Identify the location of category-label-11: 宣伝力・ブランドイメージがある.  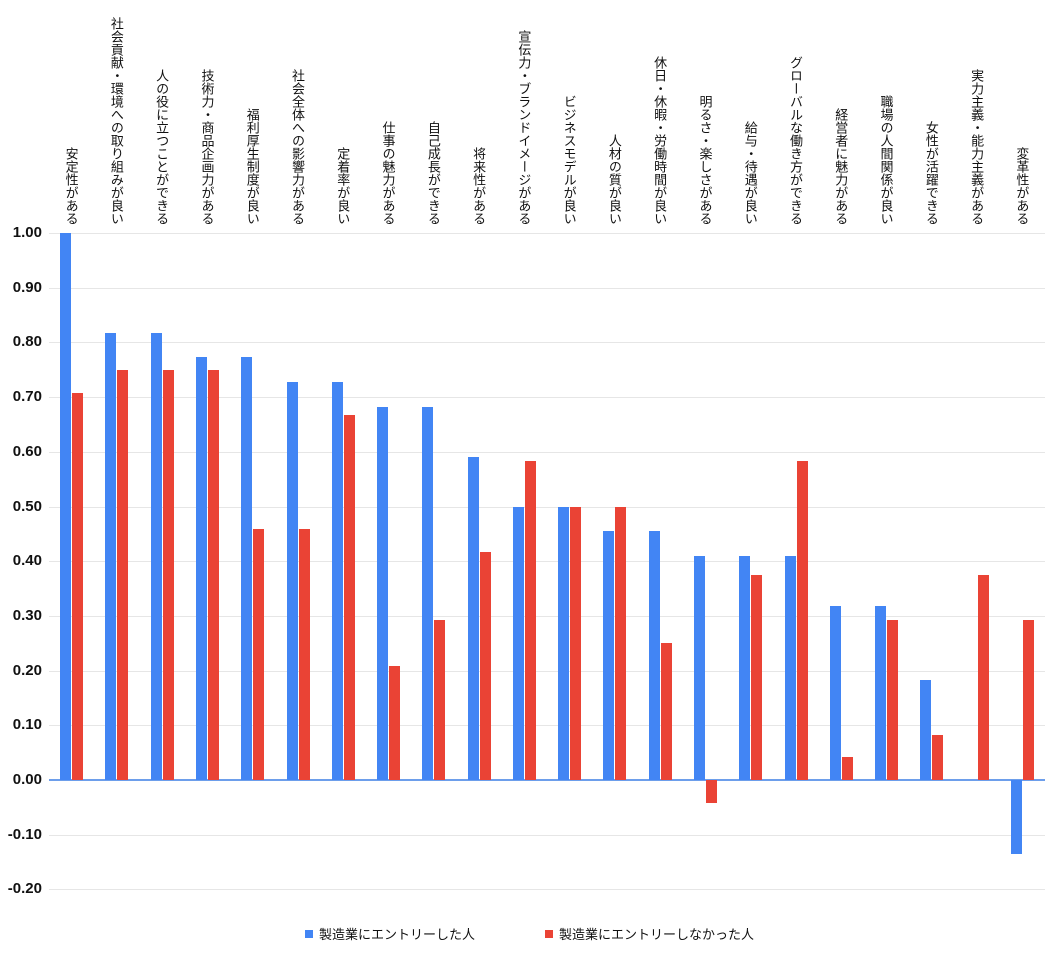
(524, 127).